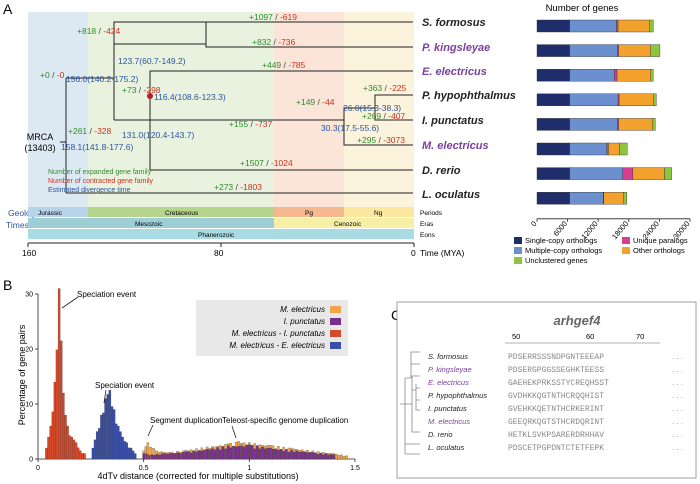 The width and height of the screenshot is (700, 484). I want to click on time-tick-label: 80, so click(219, 253).